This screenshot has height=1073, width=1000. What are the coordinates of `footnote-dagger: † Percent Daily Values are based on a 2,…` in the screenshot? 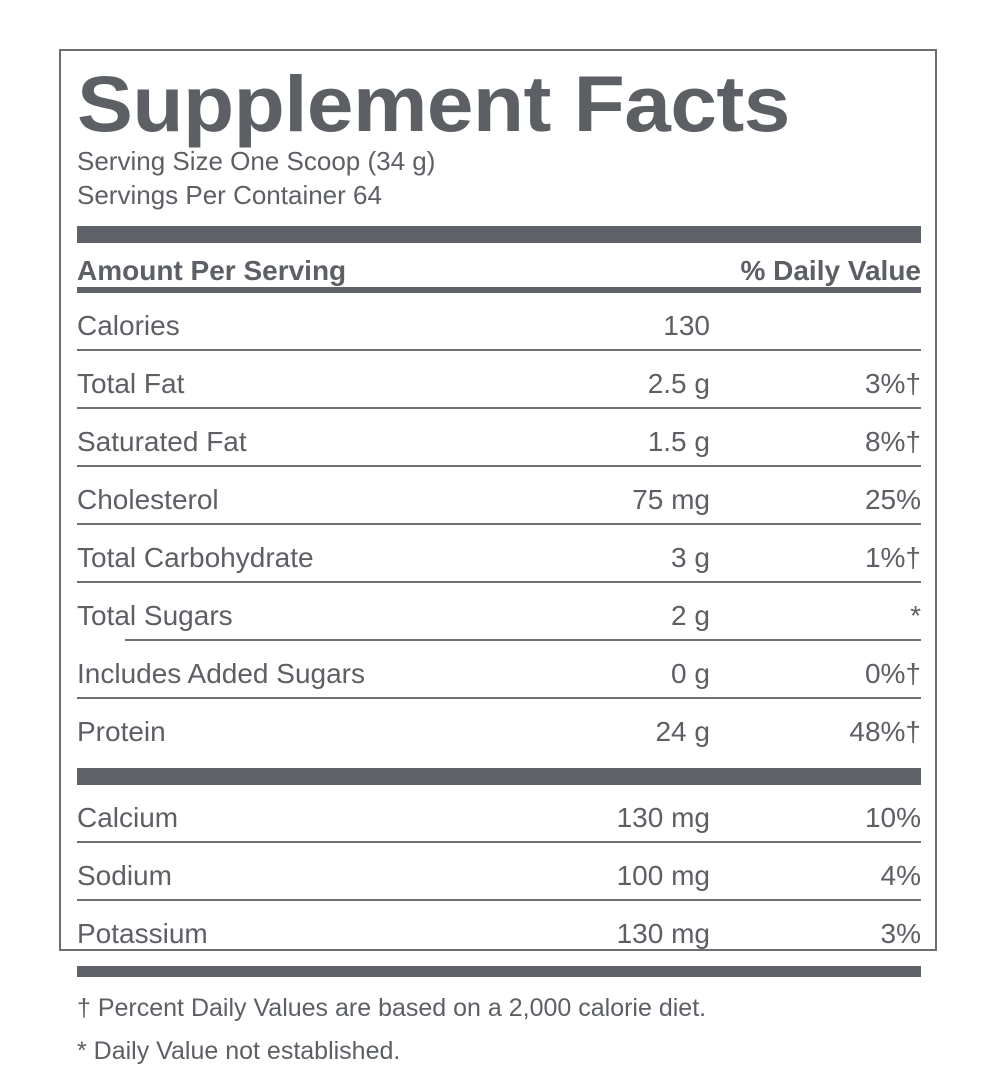 It's located at (392, 1007).